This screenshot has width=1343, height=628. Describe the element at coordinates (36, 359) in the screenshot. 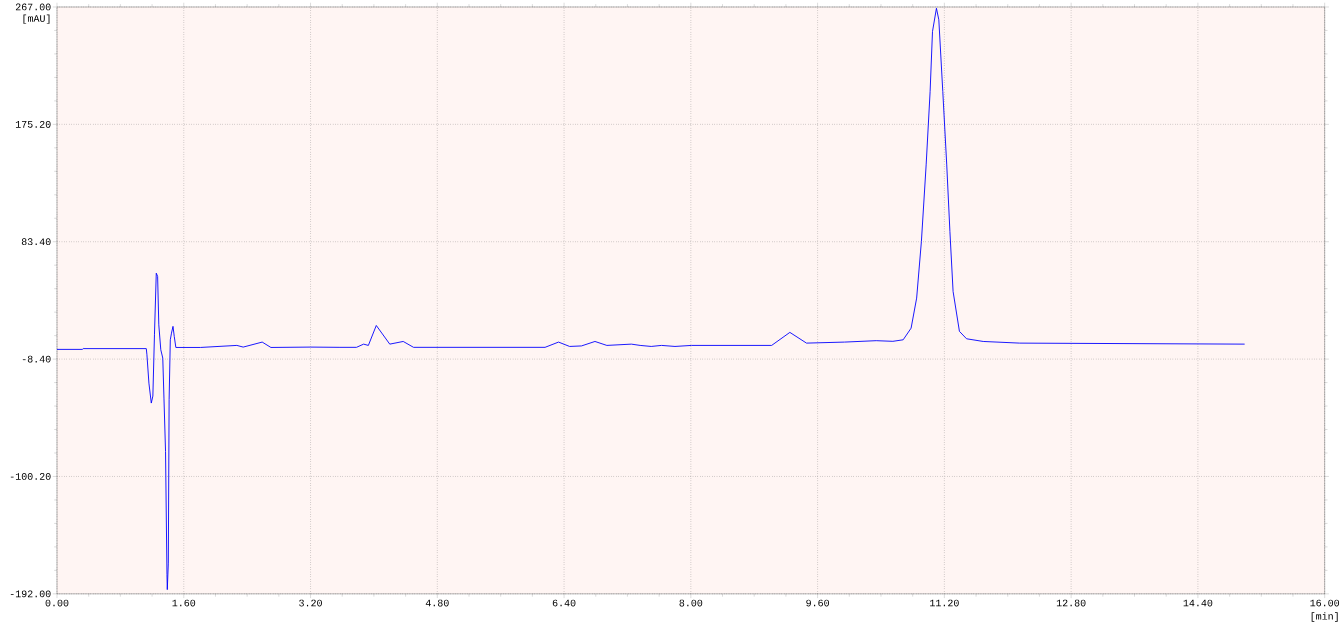

I see `y-tick-label: -8.40` at that location.